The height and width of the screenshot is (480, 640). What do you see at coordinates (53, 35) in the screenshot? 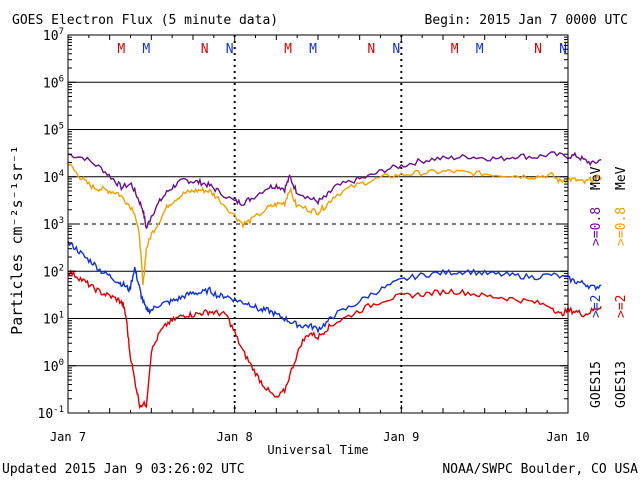
I see `y-tick-label: 10⁷` at bounding box center [53, 35].